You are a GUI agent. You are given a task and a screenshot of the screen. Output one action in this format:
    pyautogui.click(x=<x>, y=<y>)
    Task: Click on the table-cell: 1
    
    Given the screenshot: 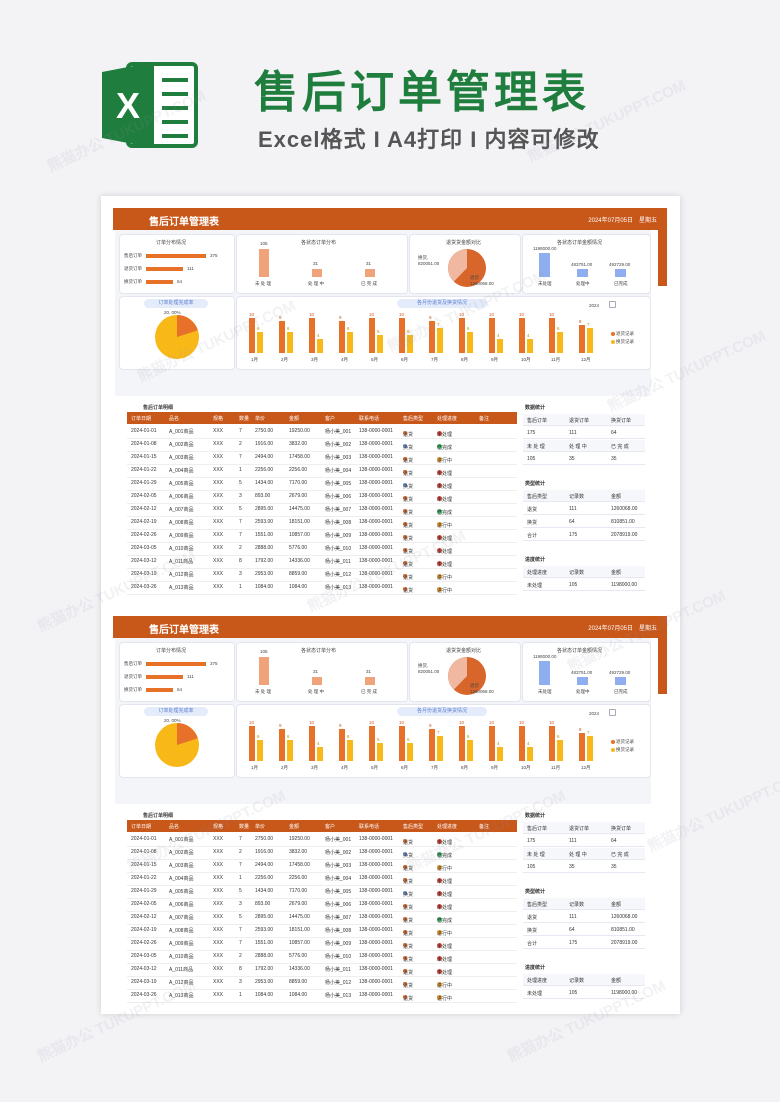 What is the action you would take?
    pyautogui.click(x=240, y=470)
    